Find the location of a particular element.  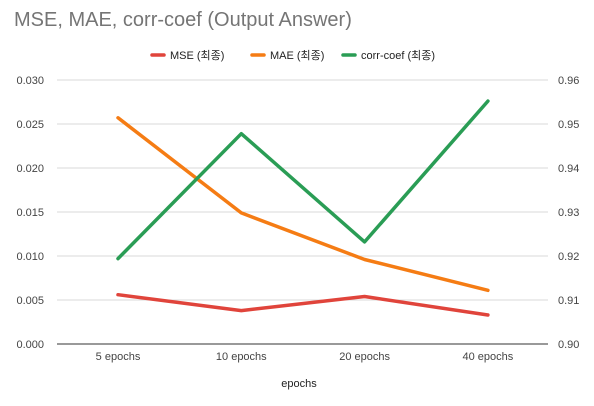

left-tick-label: 0.000 is located at coordinates (30, 345).